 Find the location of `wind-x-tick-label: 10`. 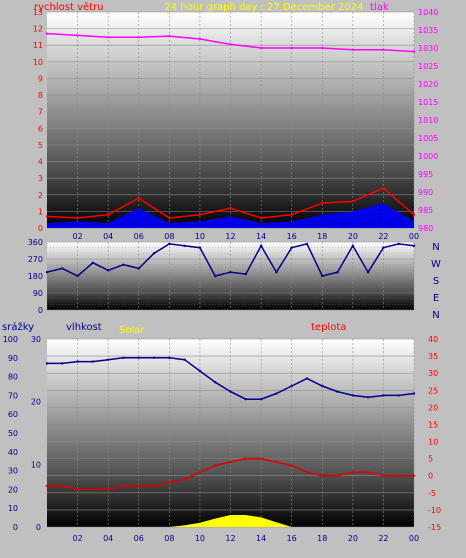

wind-x-tick-label: 10 is located at coordinates (200, 236).